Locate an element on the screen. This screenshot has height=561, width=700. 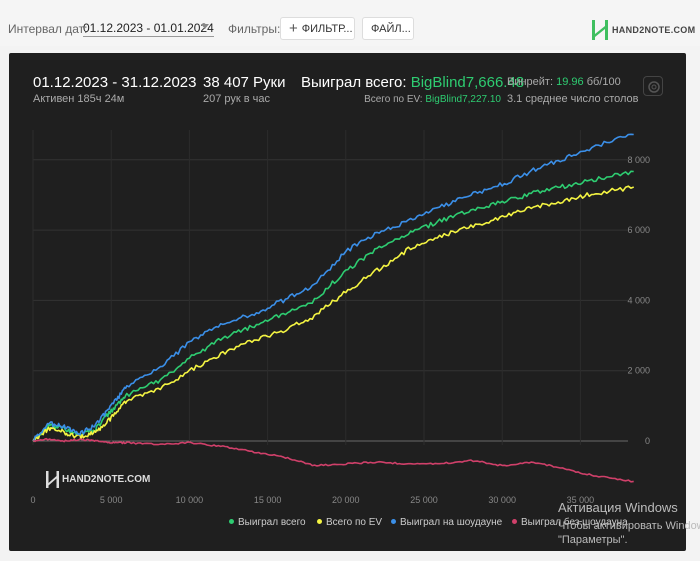
hand2note-logo-icon is located at coordinates (600, 30).